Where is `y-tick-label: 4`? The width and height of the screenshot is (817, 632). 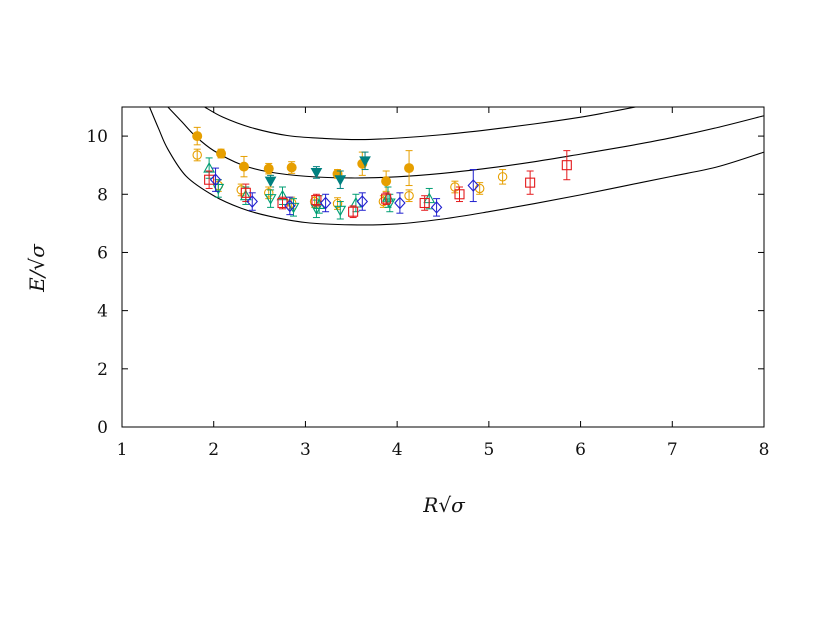 y-tick-label: 4 is located at coordinates (102, 312).